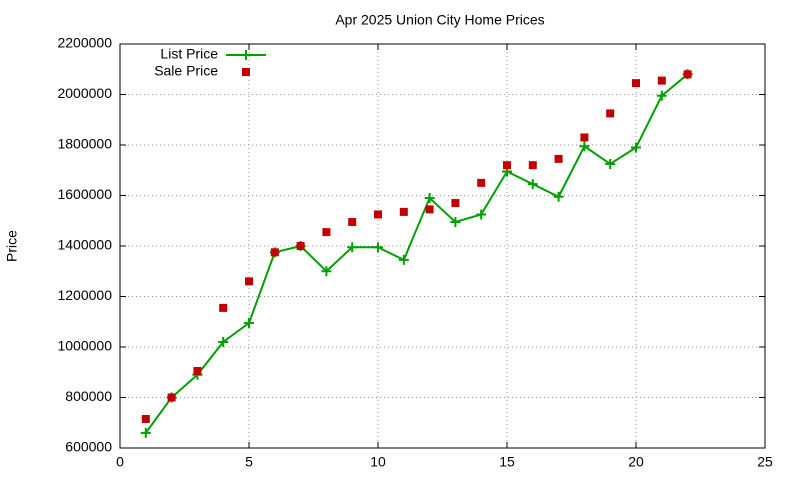  I want to click on chart-title: Apr 2025 Union City Home Prices, so click(439, 20).